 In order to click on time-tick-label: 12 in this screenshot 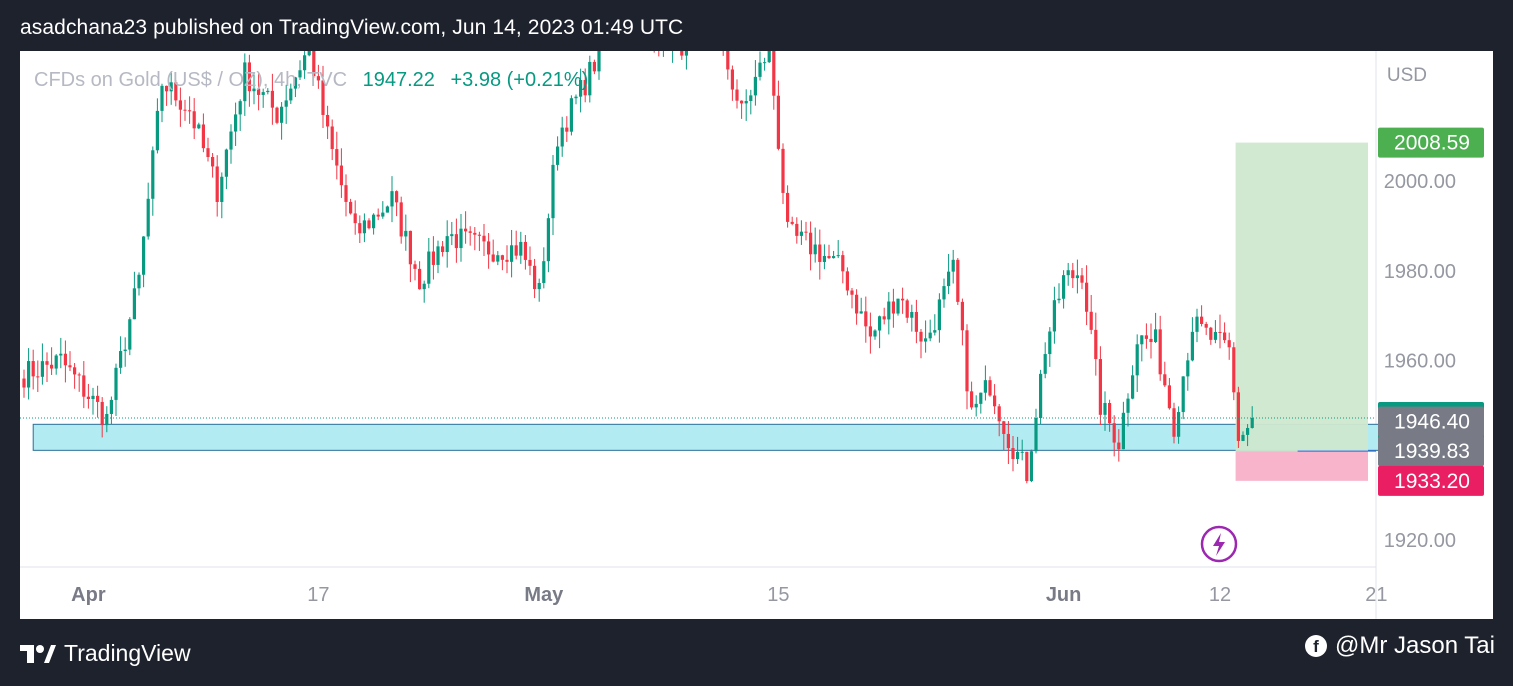, I will do `click(1220, 595)`.